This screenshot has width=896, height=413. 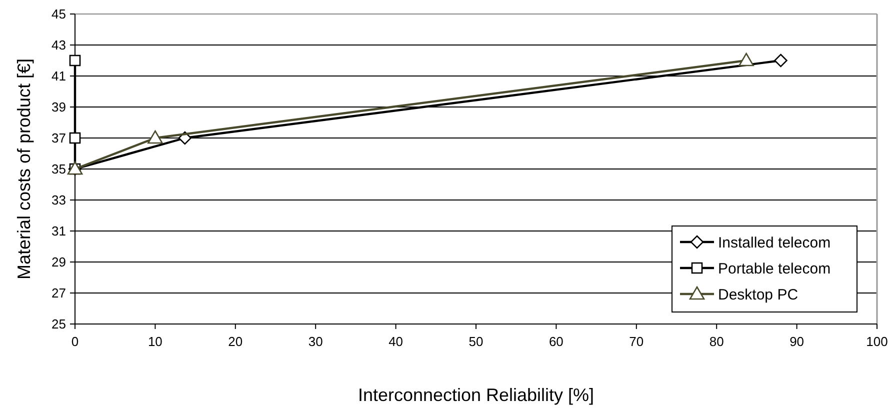 What do you see at coordinates (774, 269) in the screenshot?
I see `legend-label: Portable telecom` at bounding box center [774, 269].